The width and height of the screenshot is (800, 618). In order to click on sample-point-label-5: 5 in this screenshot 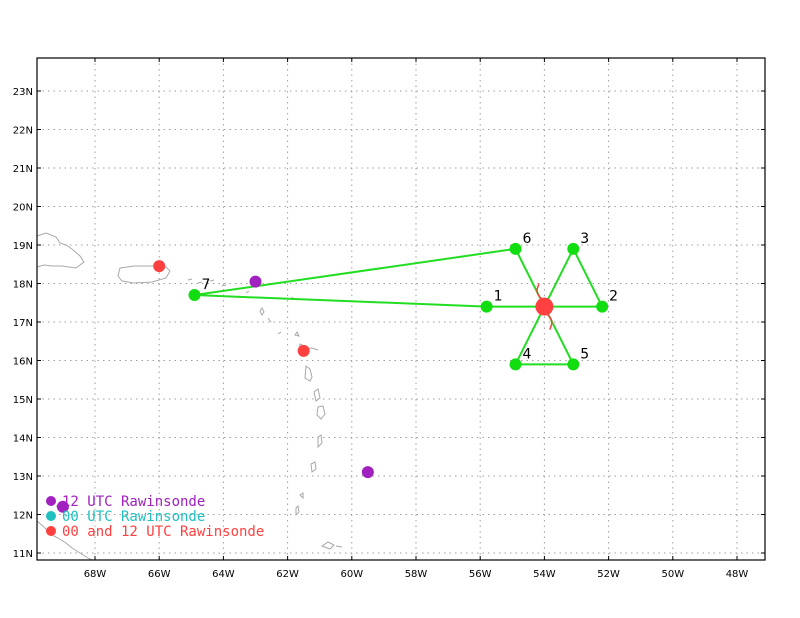, I will do `click(584, 354)`.